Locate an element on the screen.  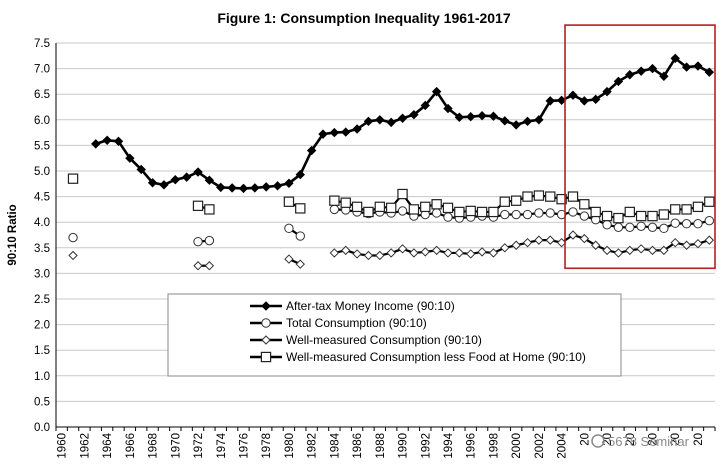
x-tick-label: 1982 is located at coordinates (313, 446).